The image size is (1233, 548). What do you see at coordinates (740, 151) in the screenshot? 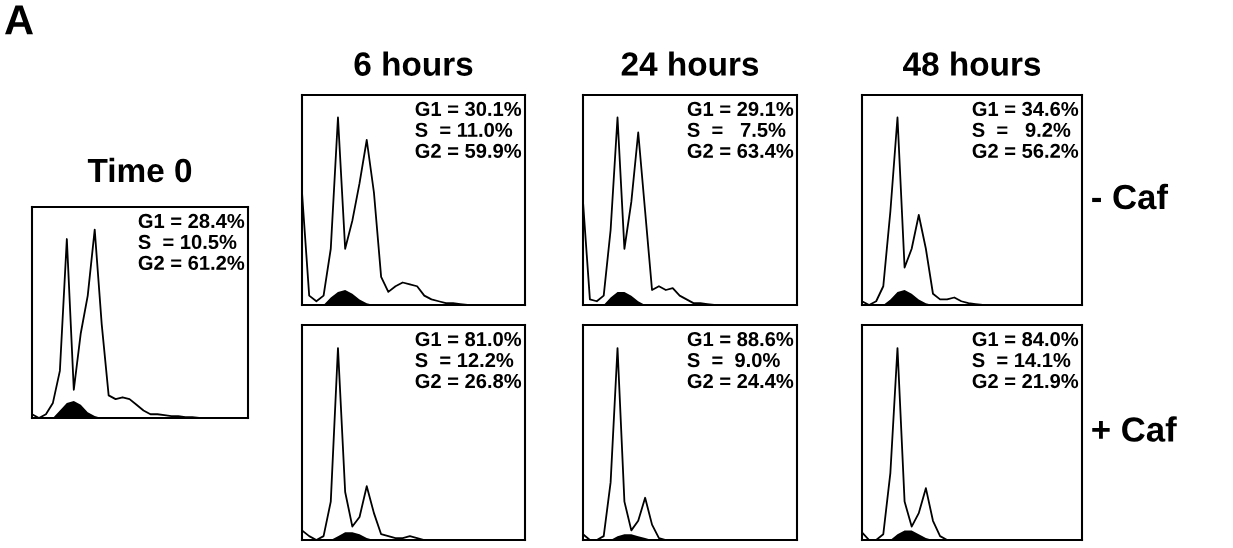
I see `annotation: G2 = 63.4%` at bounding box center [740, 151].